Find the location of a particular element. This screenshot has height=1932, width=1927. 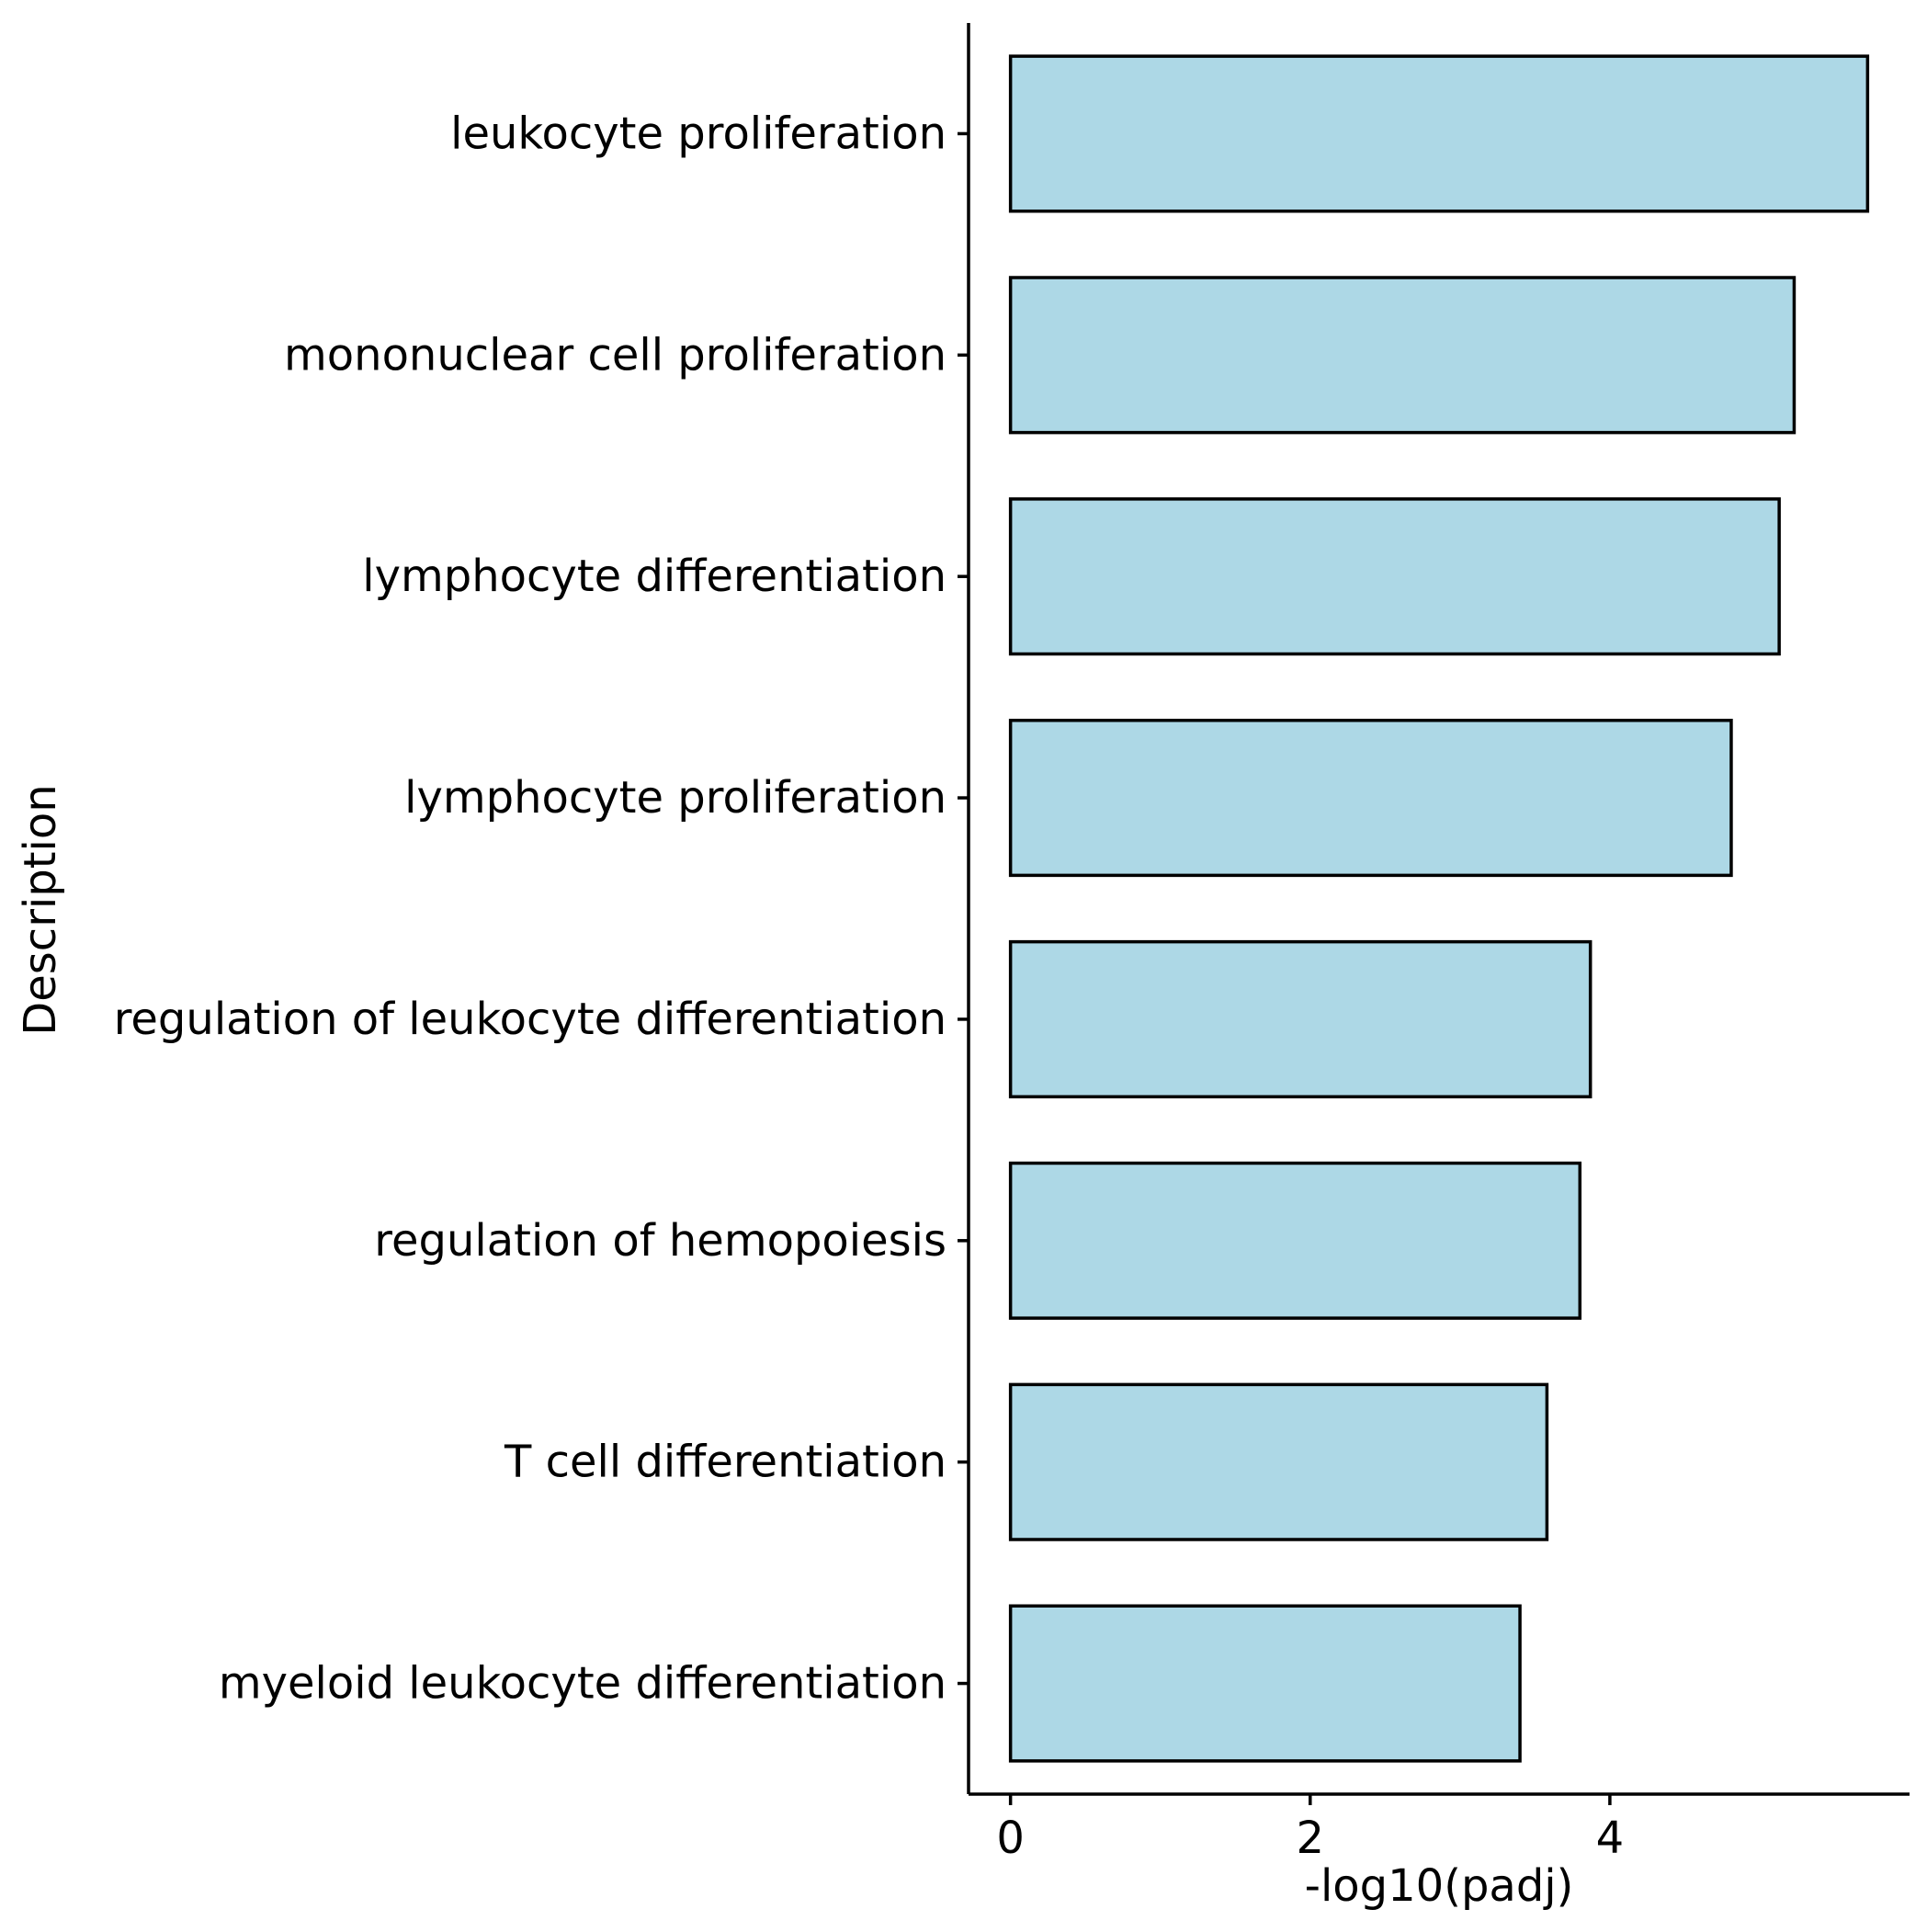

x-axis-title: -log10(padj) is located at coordinates (1439, 1886).